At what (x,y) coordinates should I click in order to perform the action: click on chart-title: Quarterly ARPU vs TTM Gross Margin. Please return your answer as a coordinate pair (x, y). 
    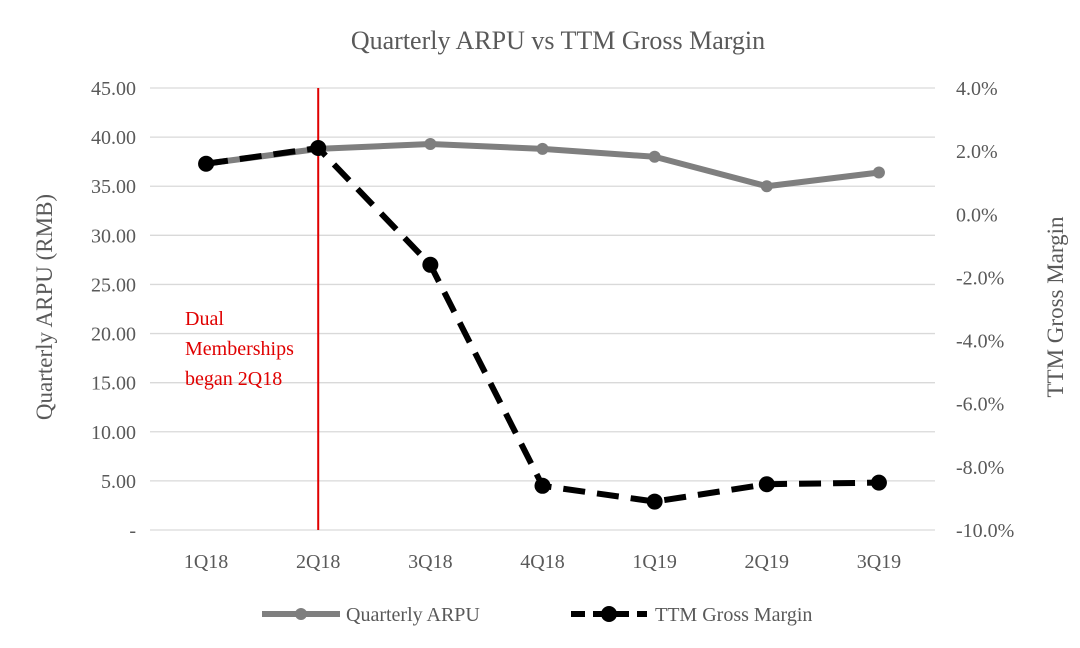
    Looking at the image, I should click on (558, 40).